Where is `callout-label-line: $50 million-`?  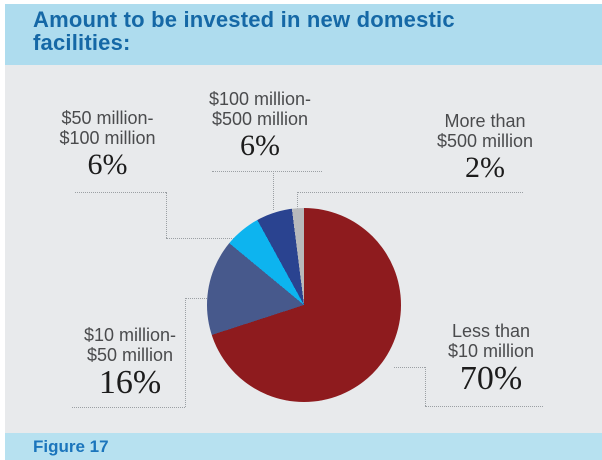 callout-label-line: $50 million- is located at coordinates (107, 118).